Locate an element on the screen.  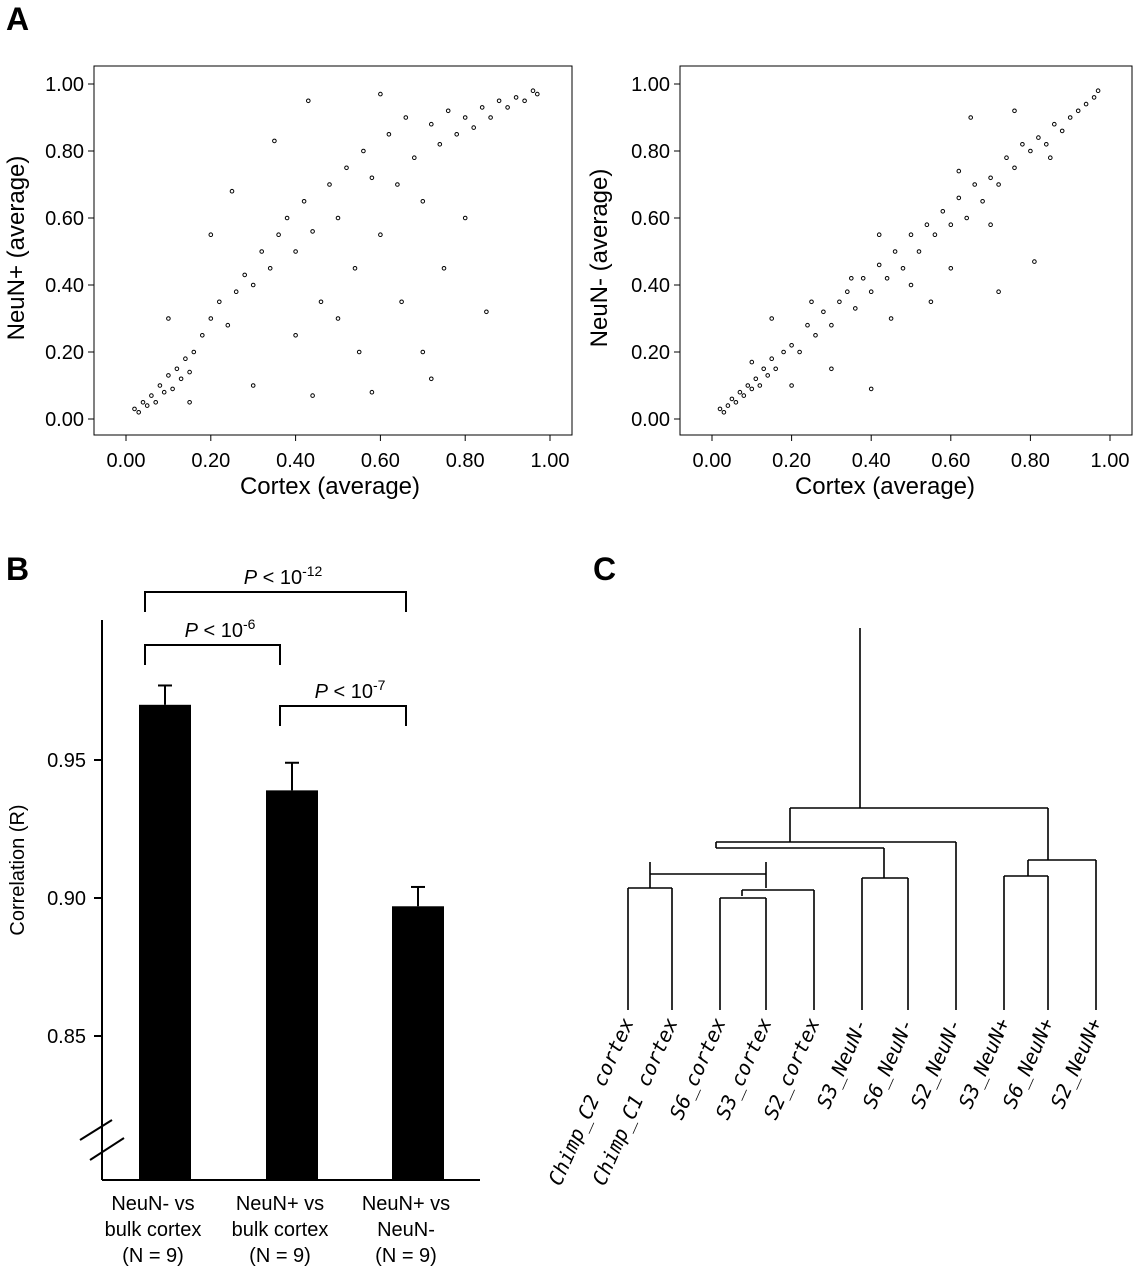
category-label: NeuN+ vs is located at coordinates (406, 1204).